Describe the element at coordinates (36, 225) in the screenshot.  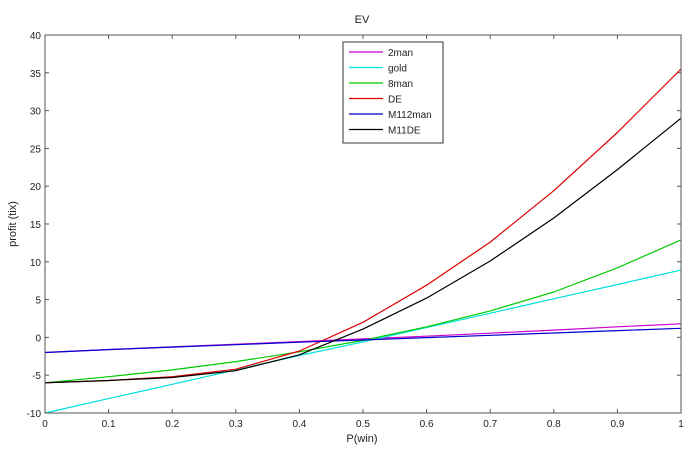
I see `y-tick-label: 15` at that location.